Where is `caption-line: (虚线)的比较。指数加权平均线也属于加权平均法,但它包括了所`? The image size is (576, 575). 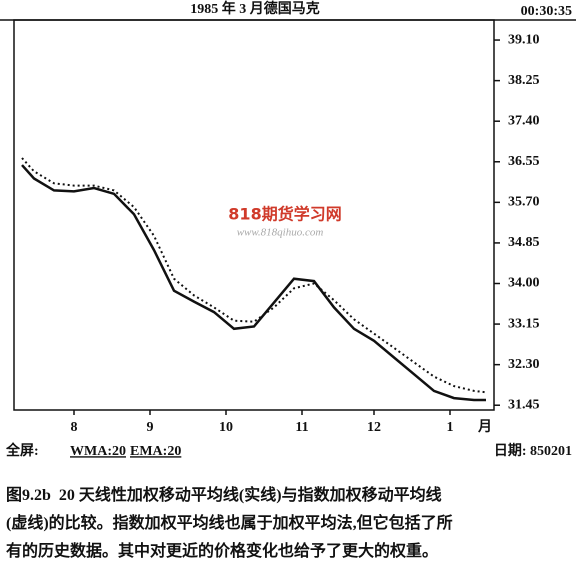 caption-line: (虚线)的比较。指数加权平均线也属于加权平均法,但它包括了所 is located at coordinates (229, 523).